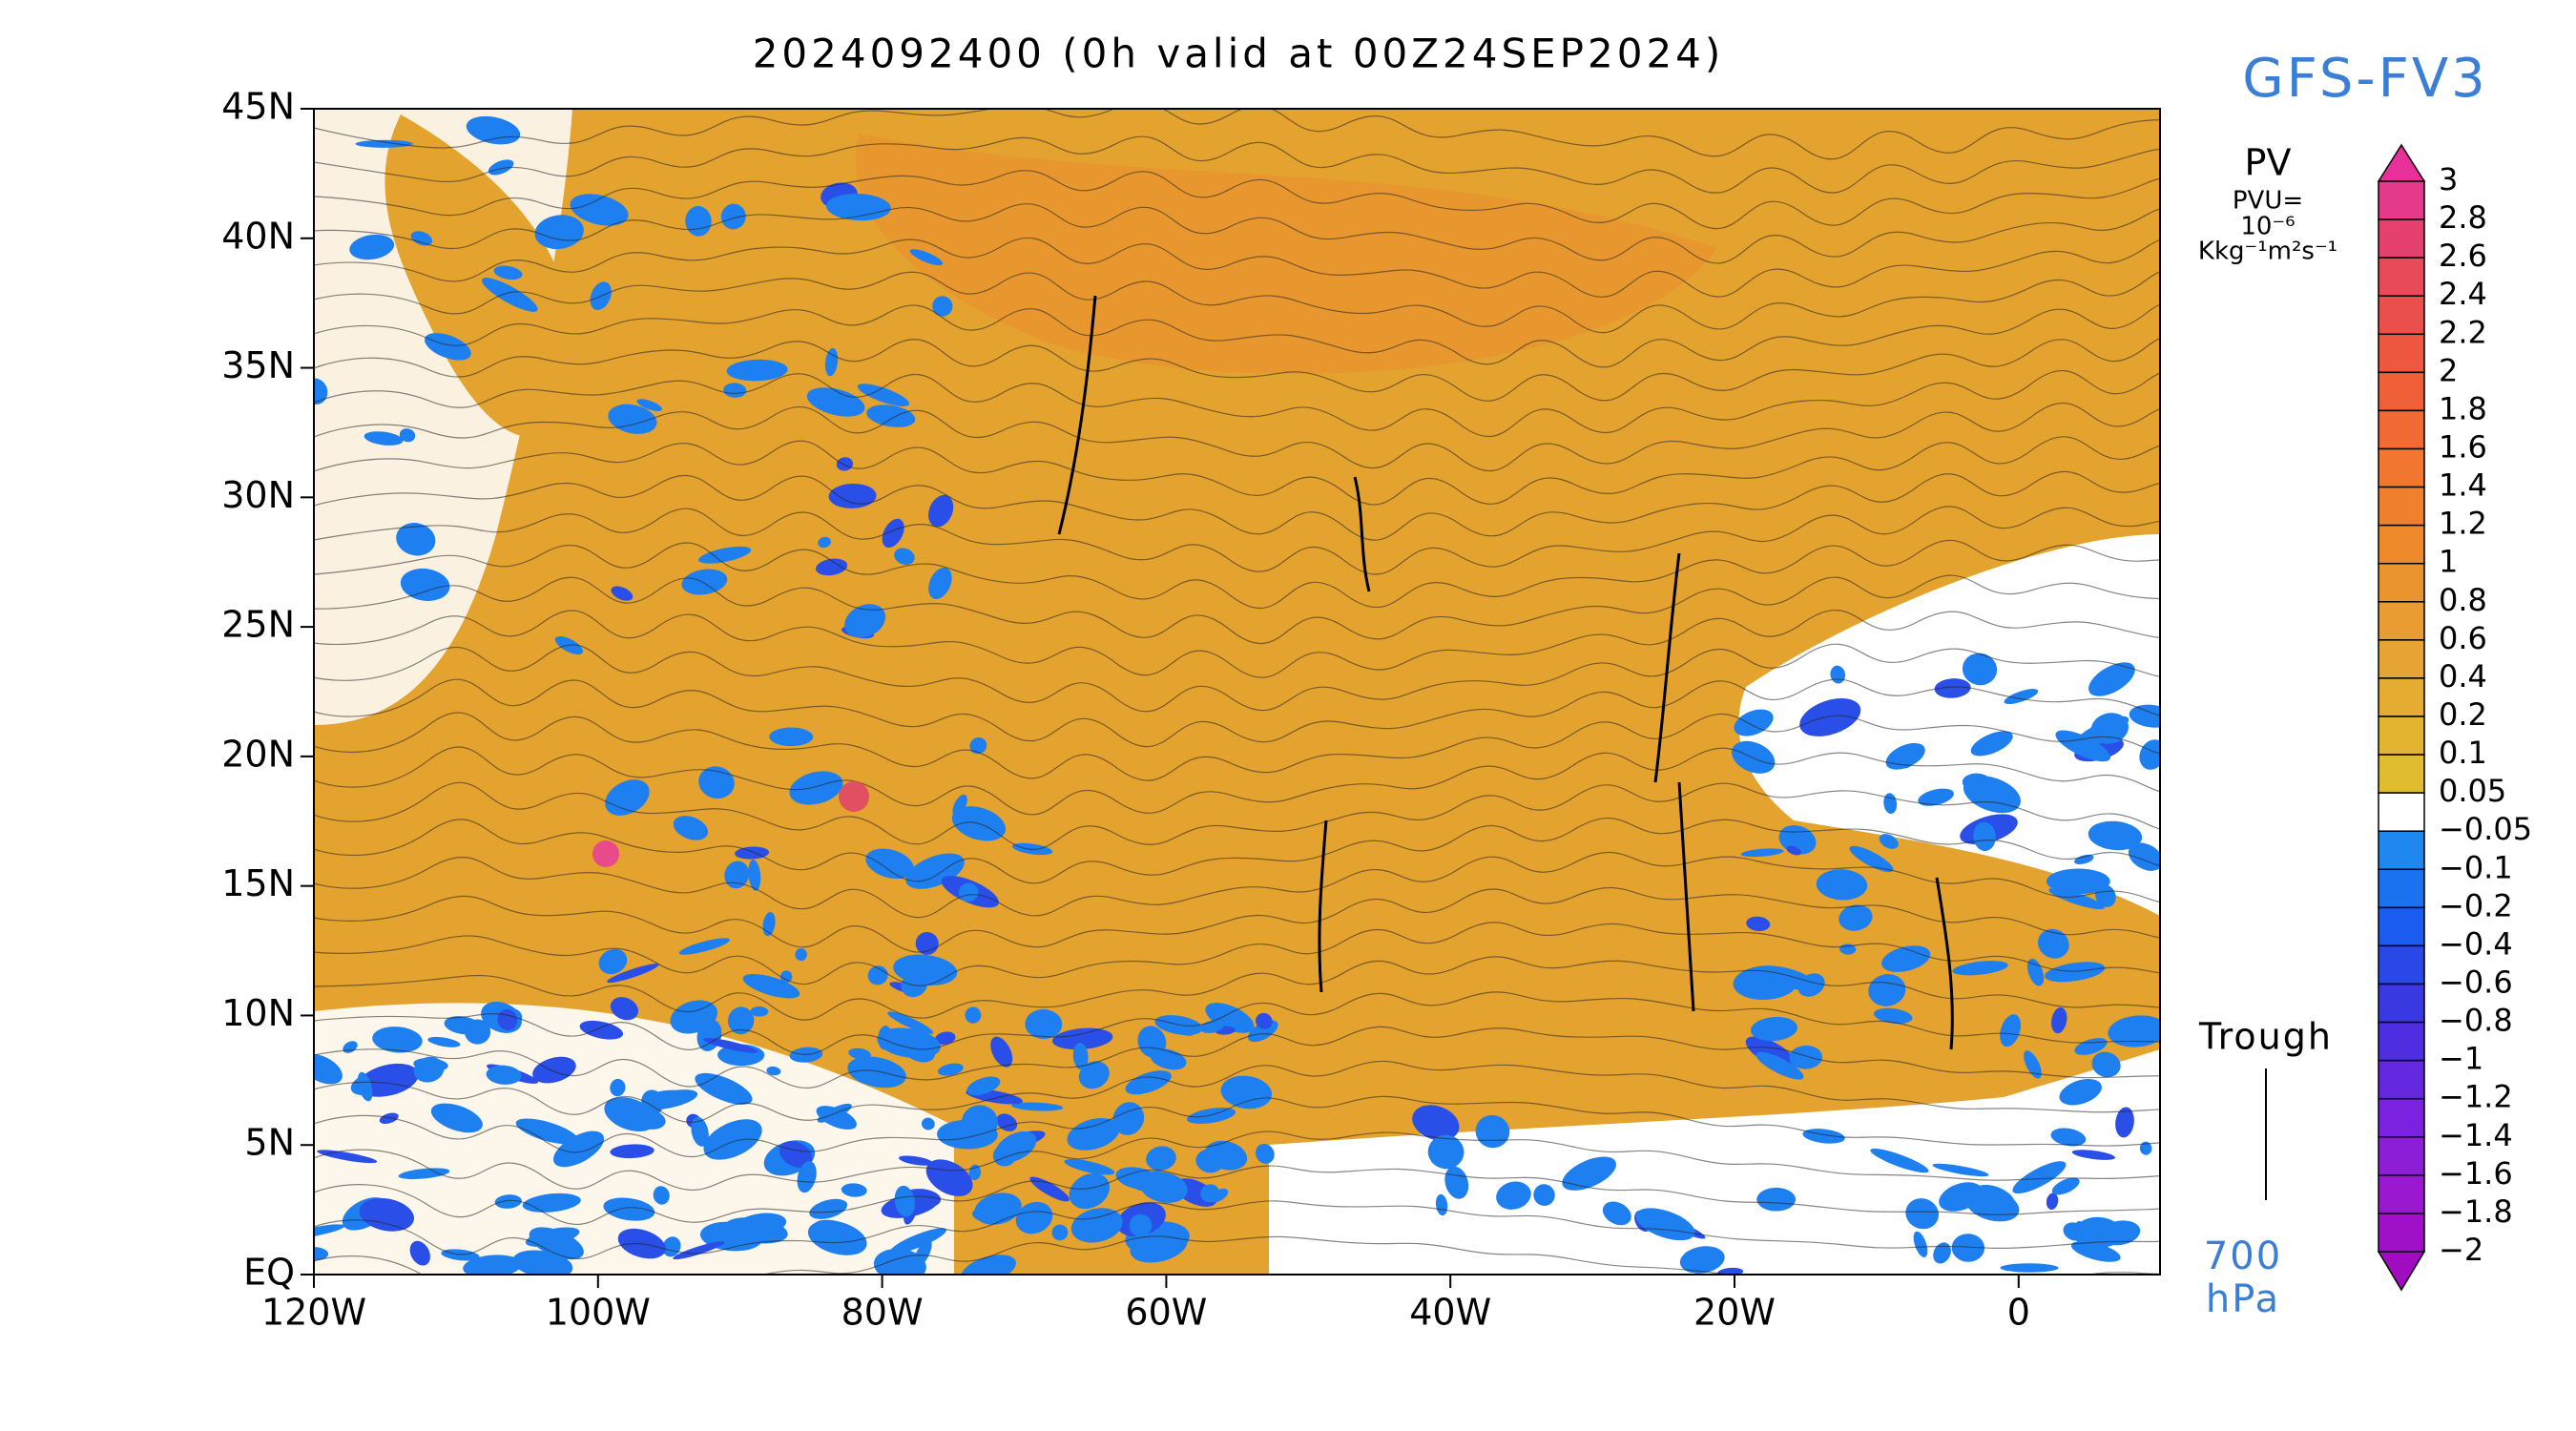 The height and width of the screenshot is (1431, 2576). What do you see at coordinates (2461, 1250) in the screenshot?
I see `colorbar-label: −2` at bounding box center [2461, 1250].